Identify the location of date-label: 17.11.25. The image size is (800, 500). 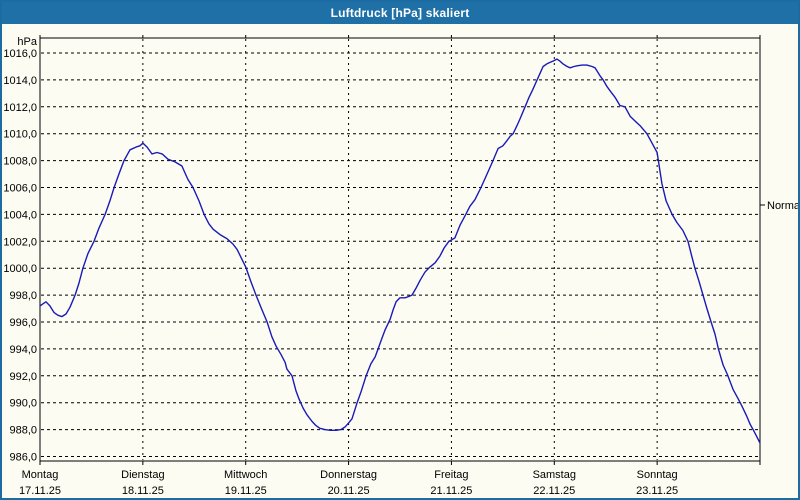
(40, 491).